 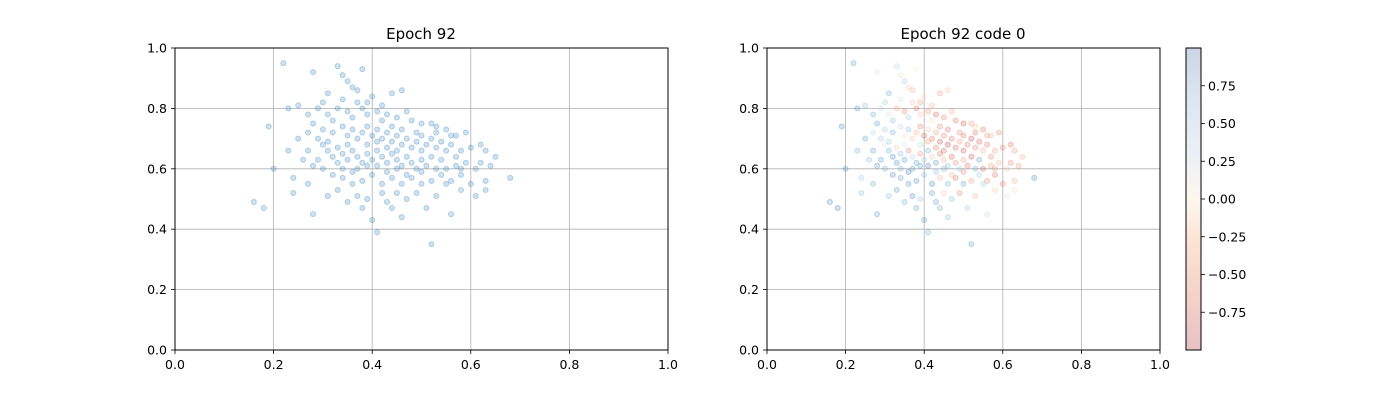 I want to click on colorbar-tick-label: 0.25, so click(x=1222, y=161).